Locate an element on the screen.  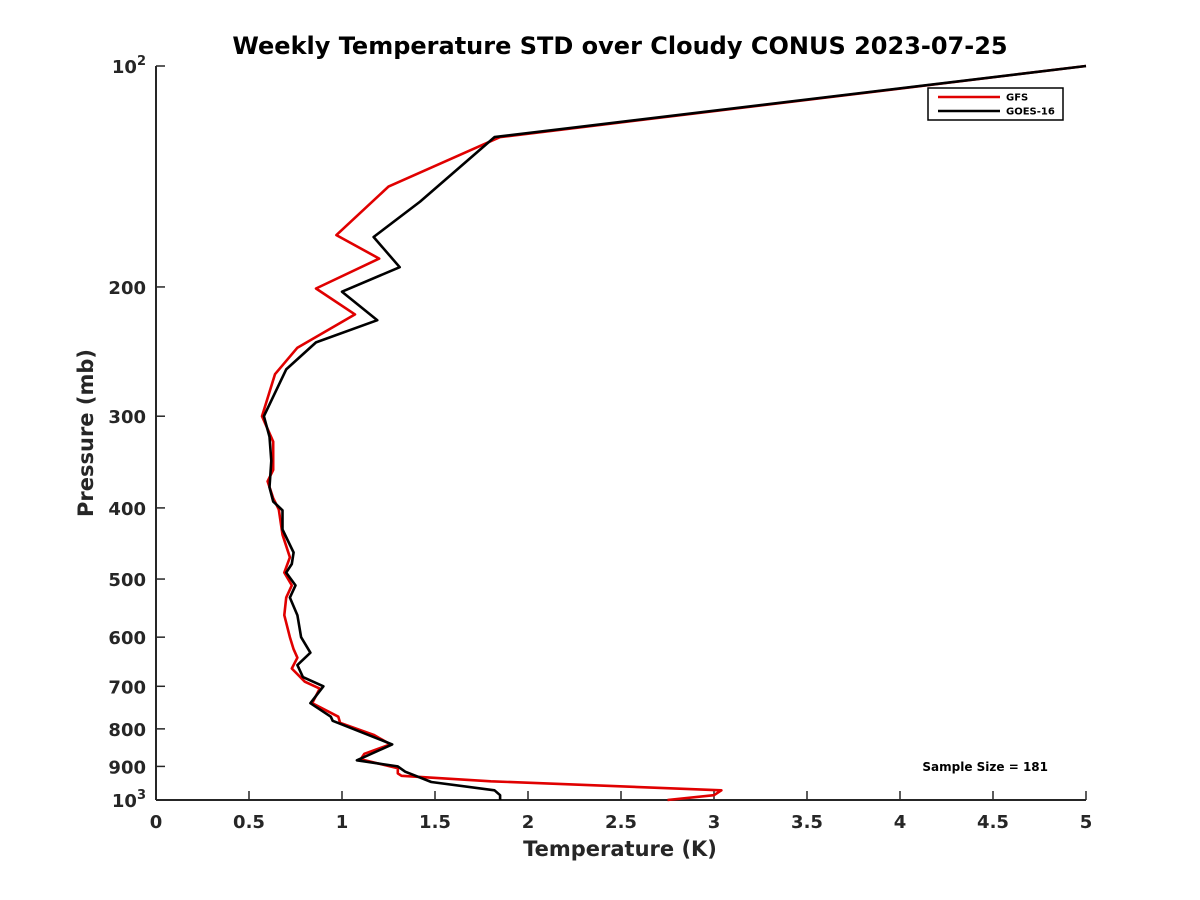
y-tick-label: 500 is located at coordinates (127, 580).